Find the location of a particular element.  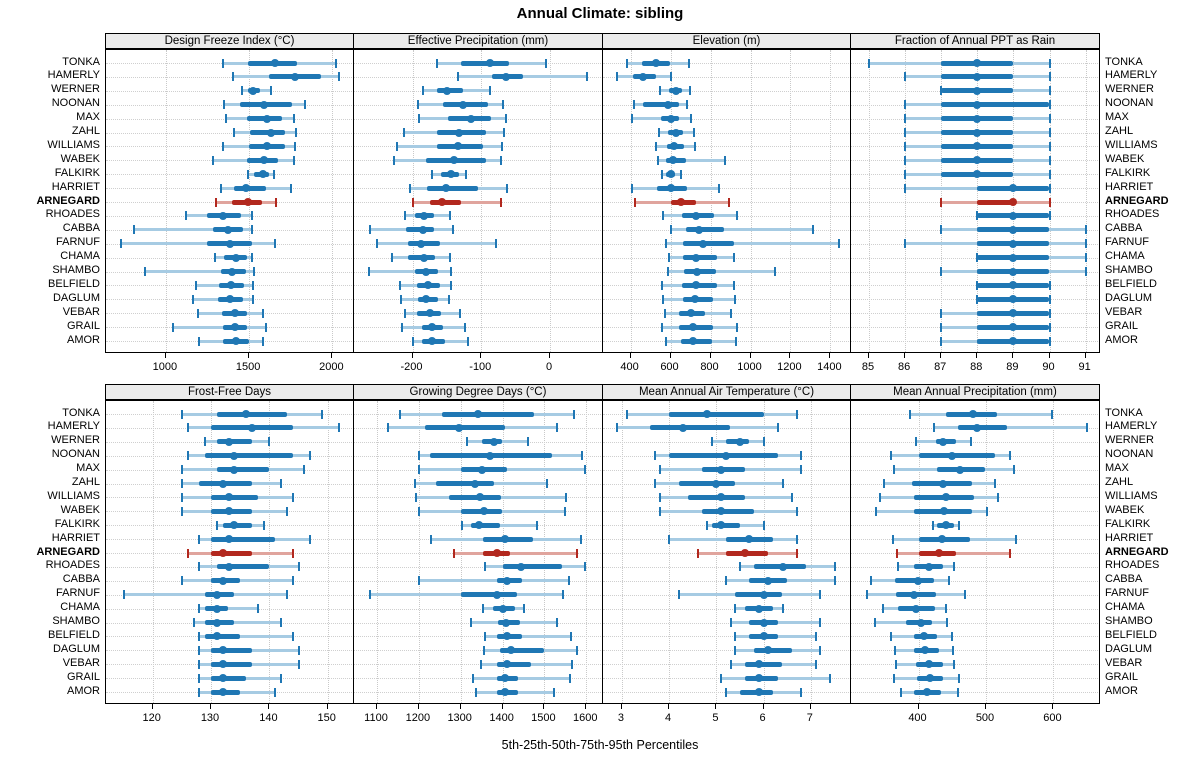

axis-tick-label: 4 is located at coordinates (668, 718).